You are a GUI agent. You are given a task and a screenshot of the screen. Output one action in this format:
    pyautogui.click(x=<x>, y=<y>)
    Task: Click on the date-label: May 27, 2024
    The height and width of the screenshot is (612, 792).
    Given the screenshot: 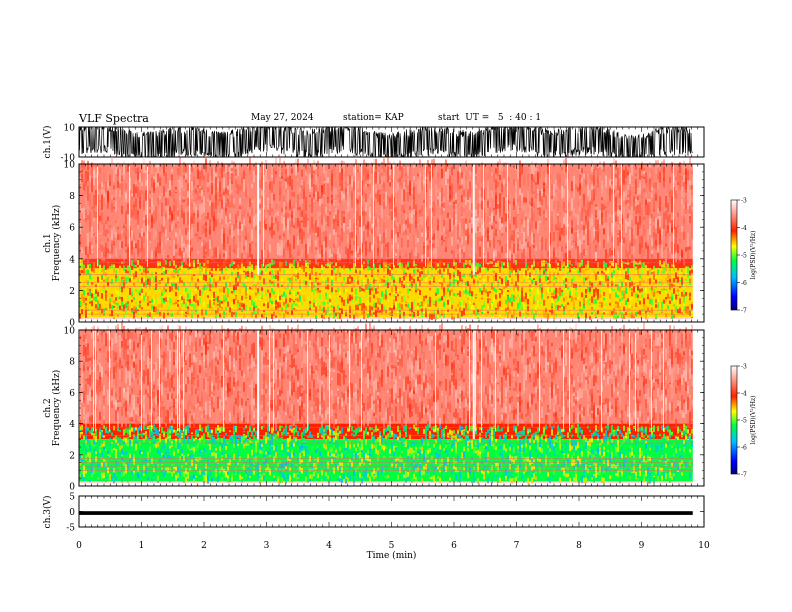 What is the action you would take?
    pyautogui.click(x=282, y=118)
    